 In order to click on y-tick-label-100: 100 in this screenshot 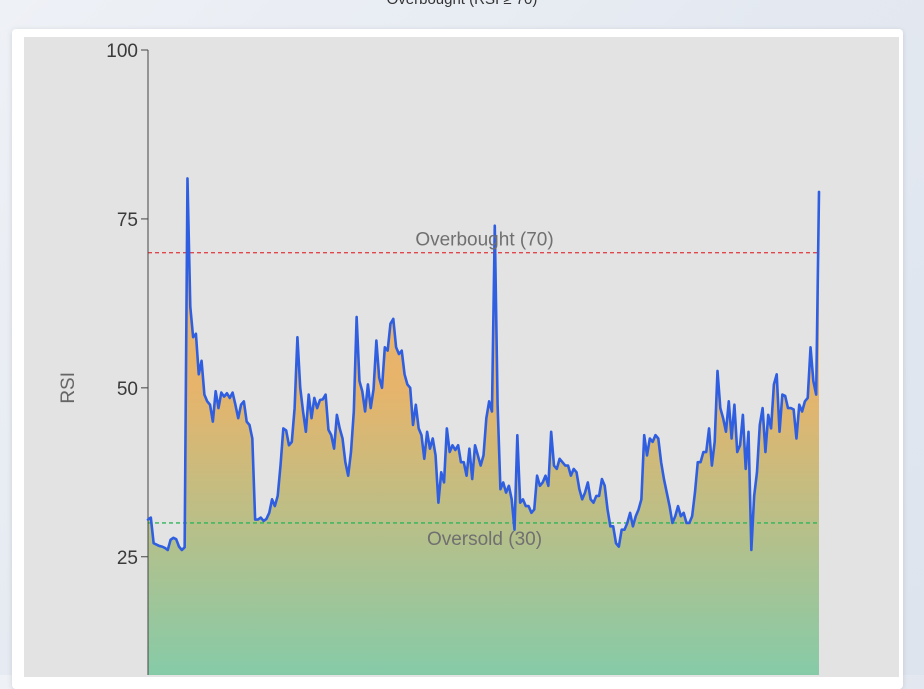, I will do `click(122, 51)`.